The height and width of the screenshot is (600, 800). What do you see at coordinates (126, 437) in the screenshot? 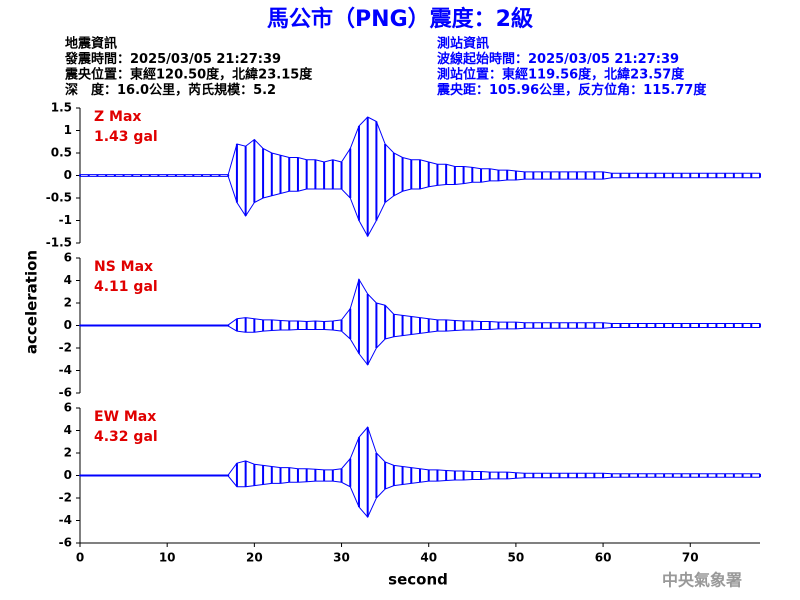
I see `annotation: 4.32 gal` at bounding box center [126, 437].